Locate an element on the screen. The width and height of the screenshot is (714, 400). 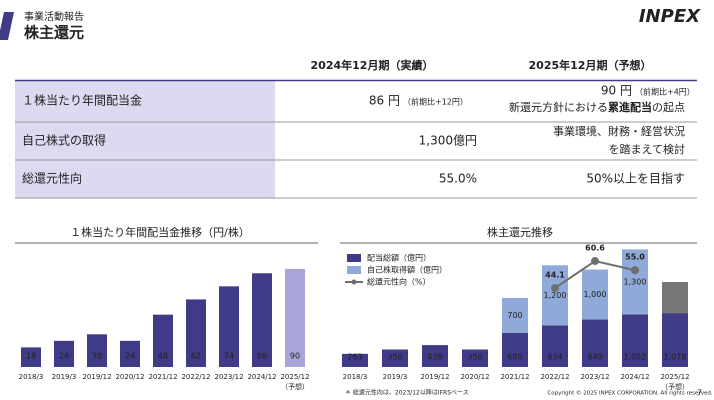
cell: 90 円 is located at coordinates (616, 91).